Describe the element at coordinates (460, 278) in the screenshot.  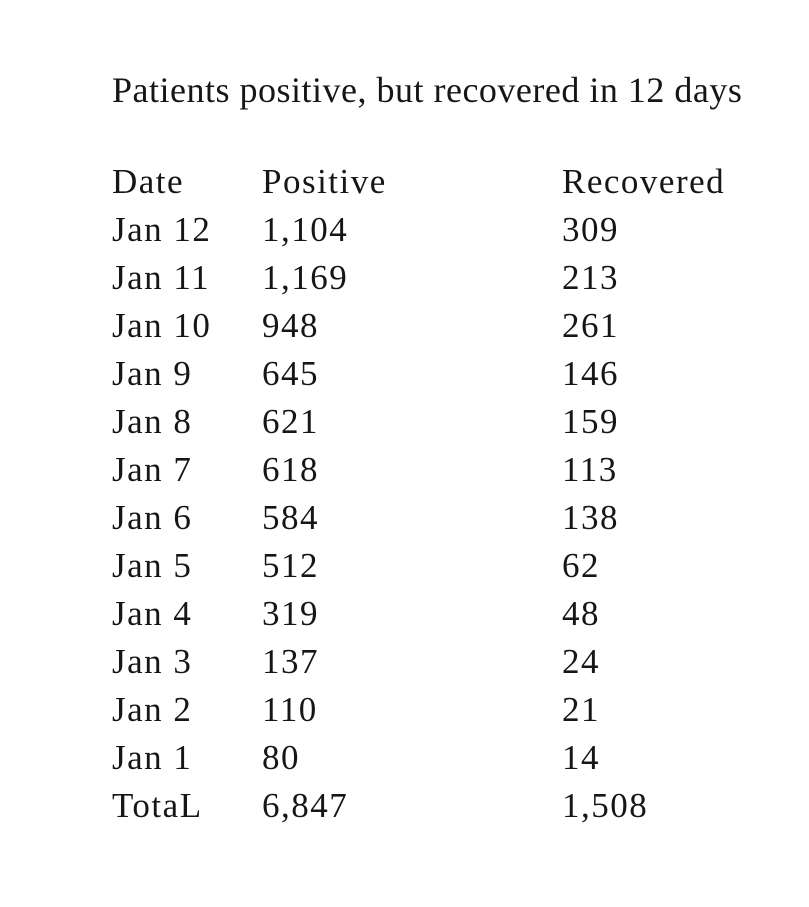
I see `table-row: Jan 11 1,169 213` at that location.